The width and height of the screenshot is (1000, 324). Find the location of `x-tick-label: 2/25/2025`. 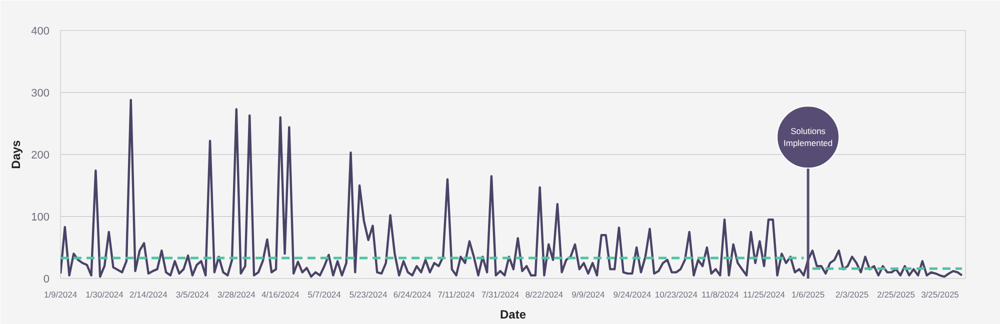

x-tick-label: 2/25/2025 is located at coordinates (896, 295).